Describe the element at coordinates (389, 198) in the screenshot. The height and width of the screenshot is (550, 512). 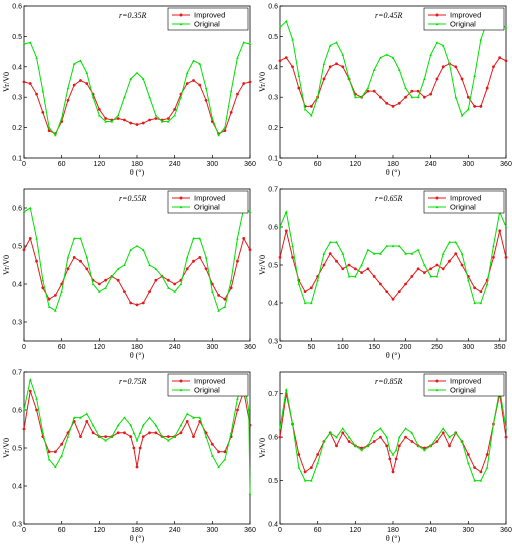
I see `panel-title: r=0.65R` at that location.